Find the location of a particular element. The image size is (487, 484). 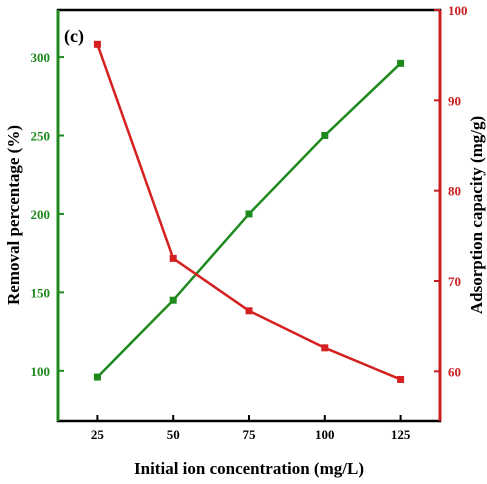

right-y-tick-label: 70 is located at coordinates (454, 281).